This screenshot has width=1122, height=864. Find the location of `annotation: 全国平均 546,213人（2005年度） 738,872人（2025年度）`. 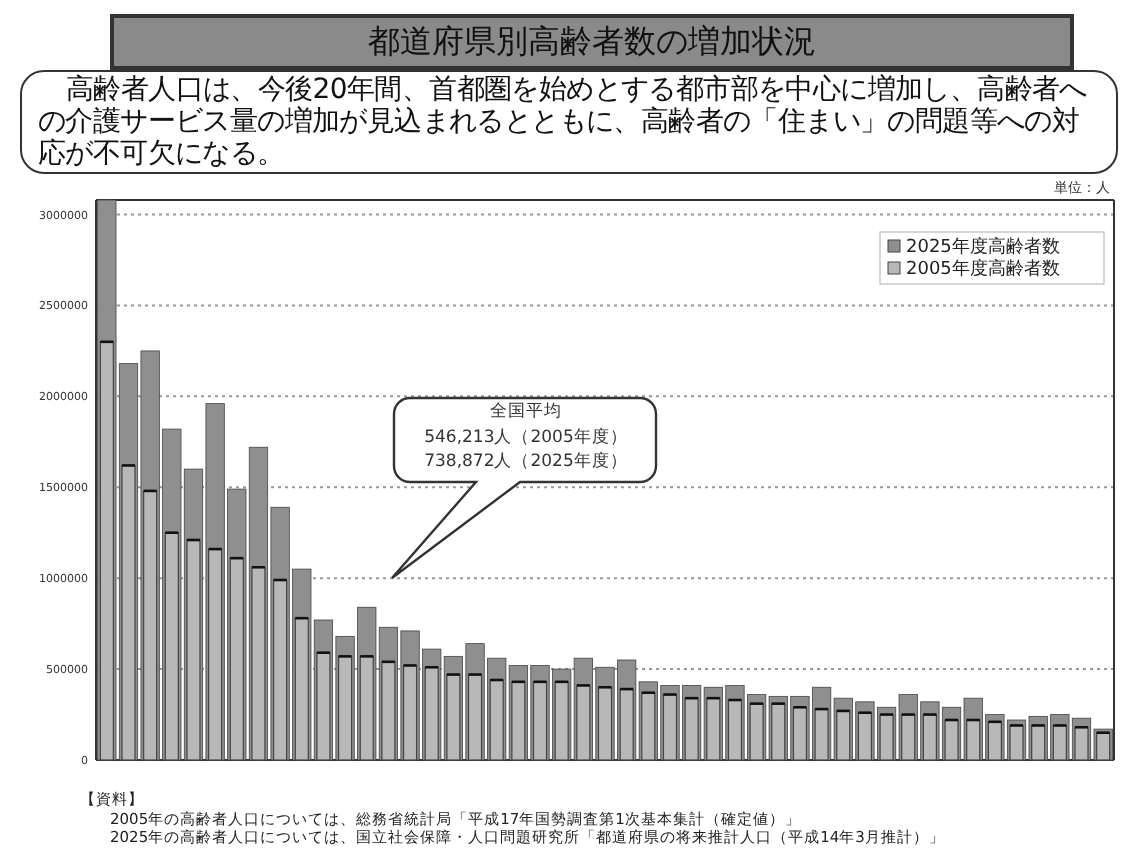

annotation: 全国平均 546,213人（2005年度） 738,872人（2025年度） is located at coordinates (526, 437).